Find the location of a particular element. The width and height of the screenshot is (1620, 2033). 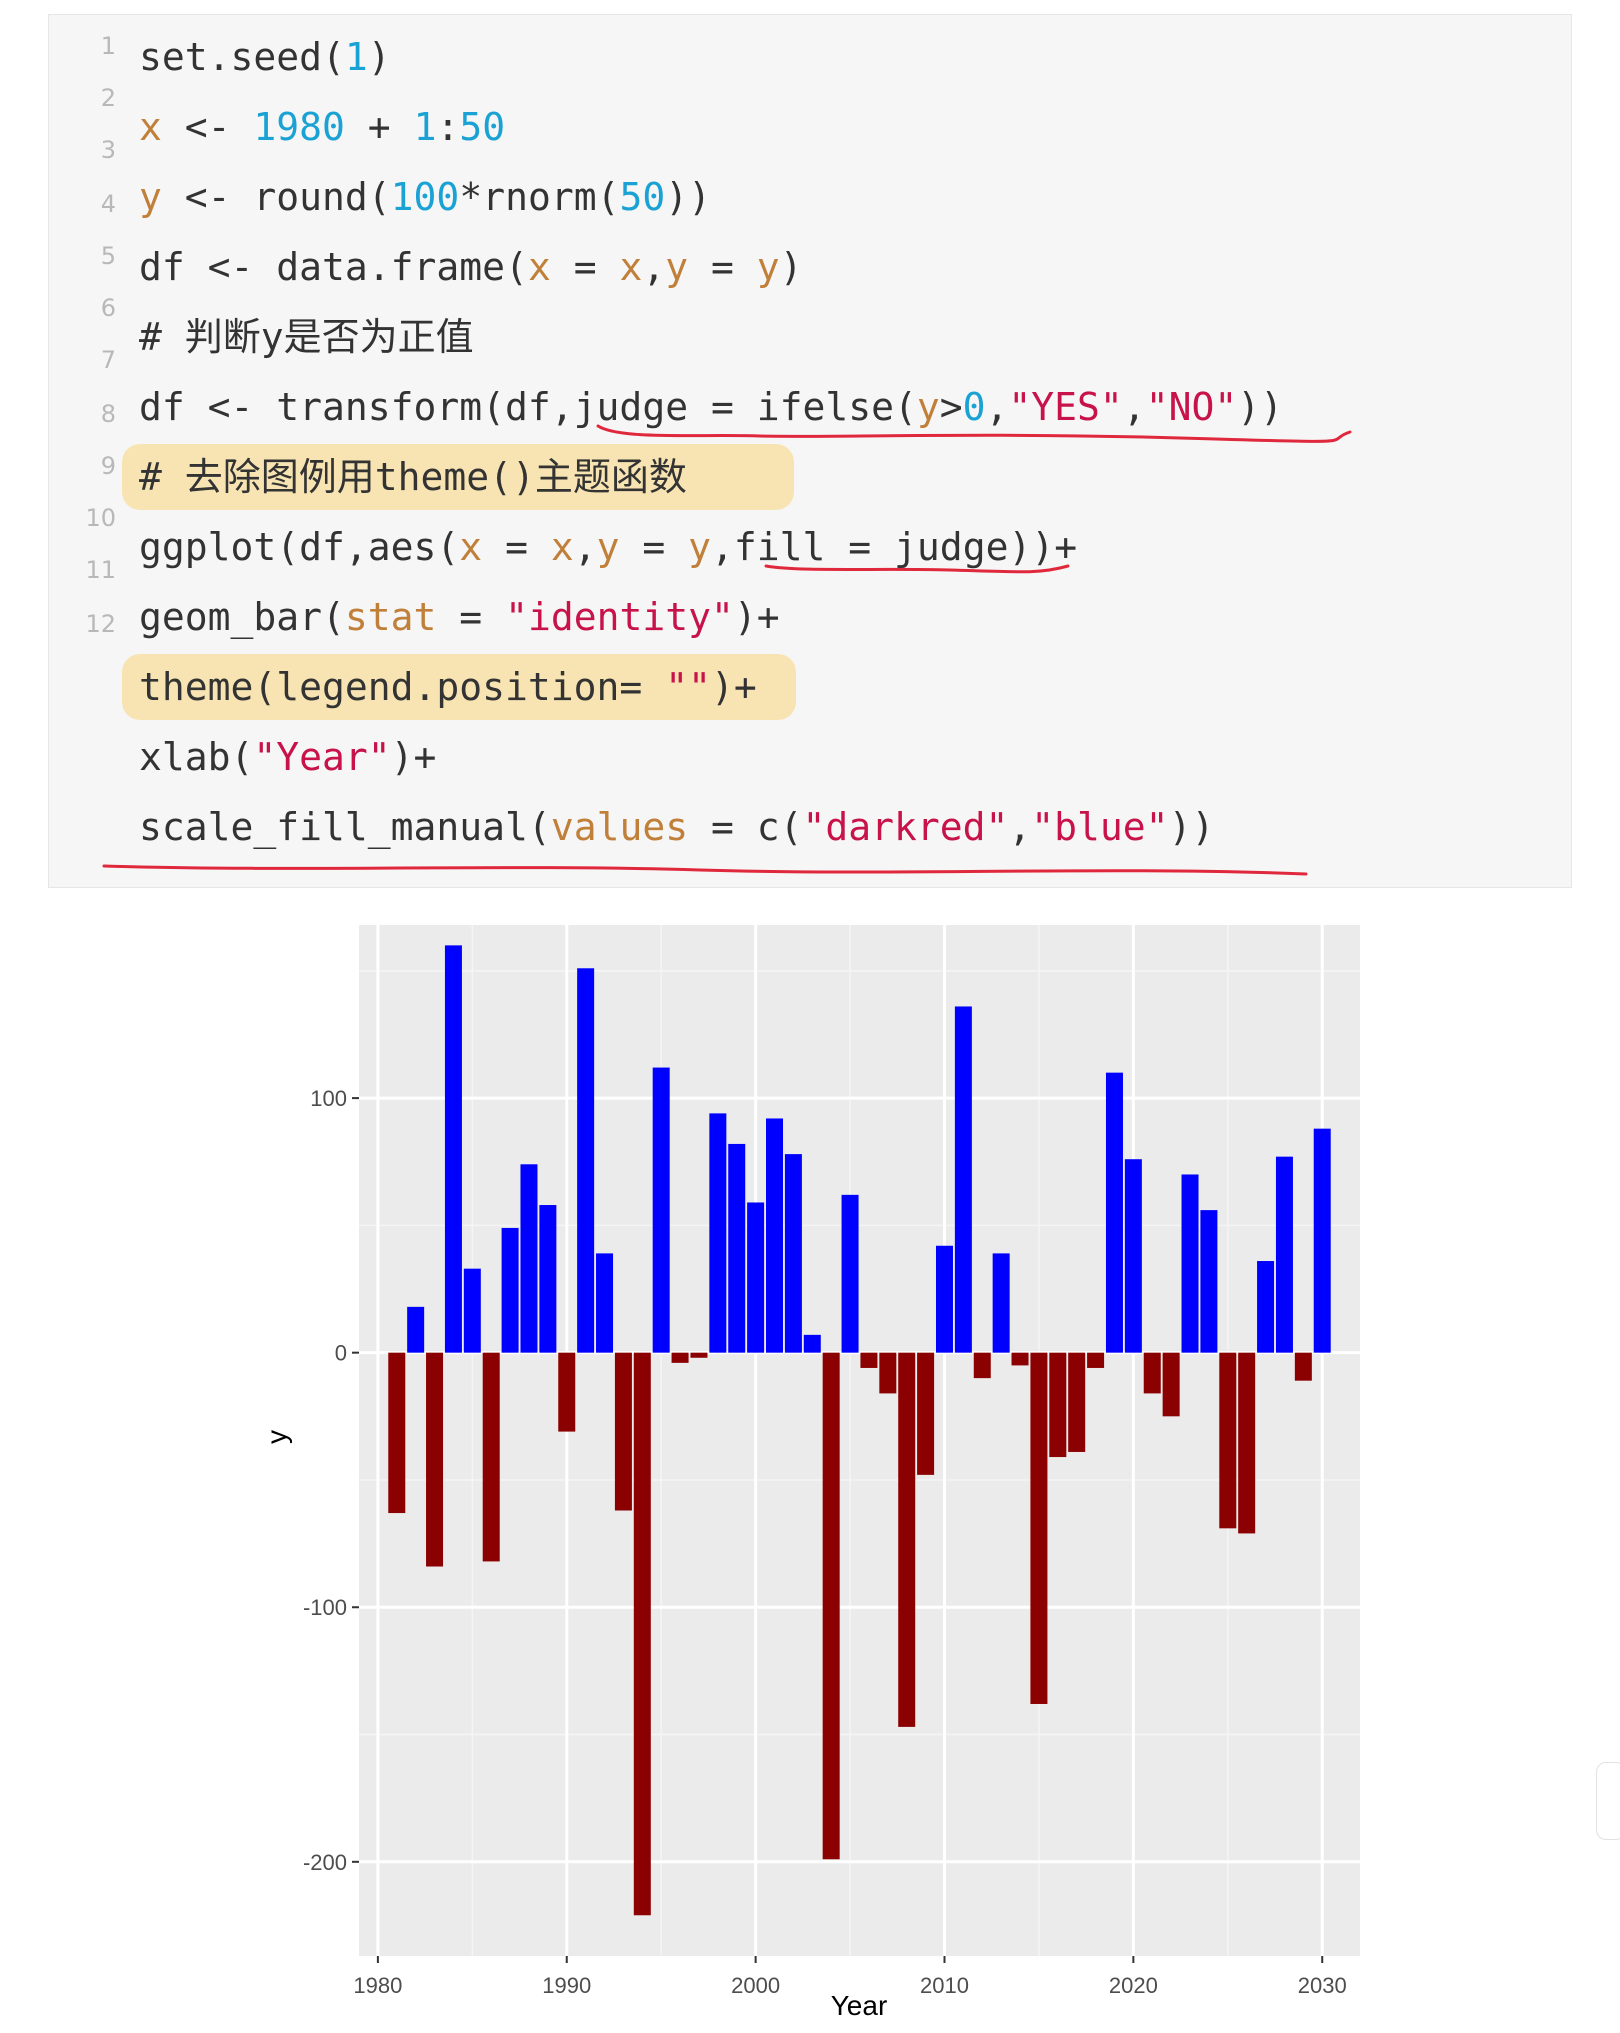

bar-1982 is located at coordinates (416, 1329).